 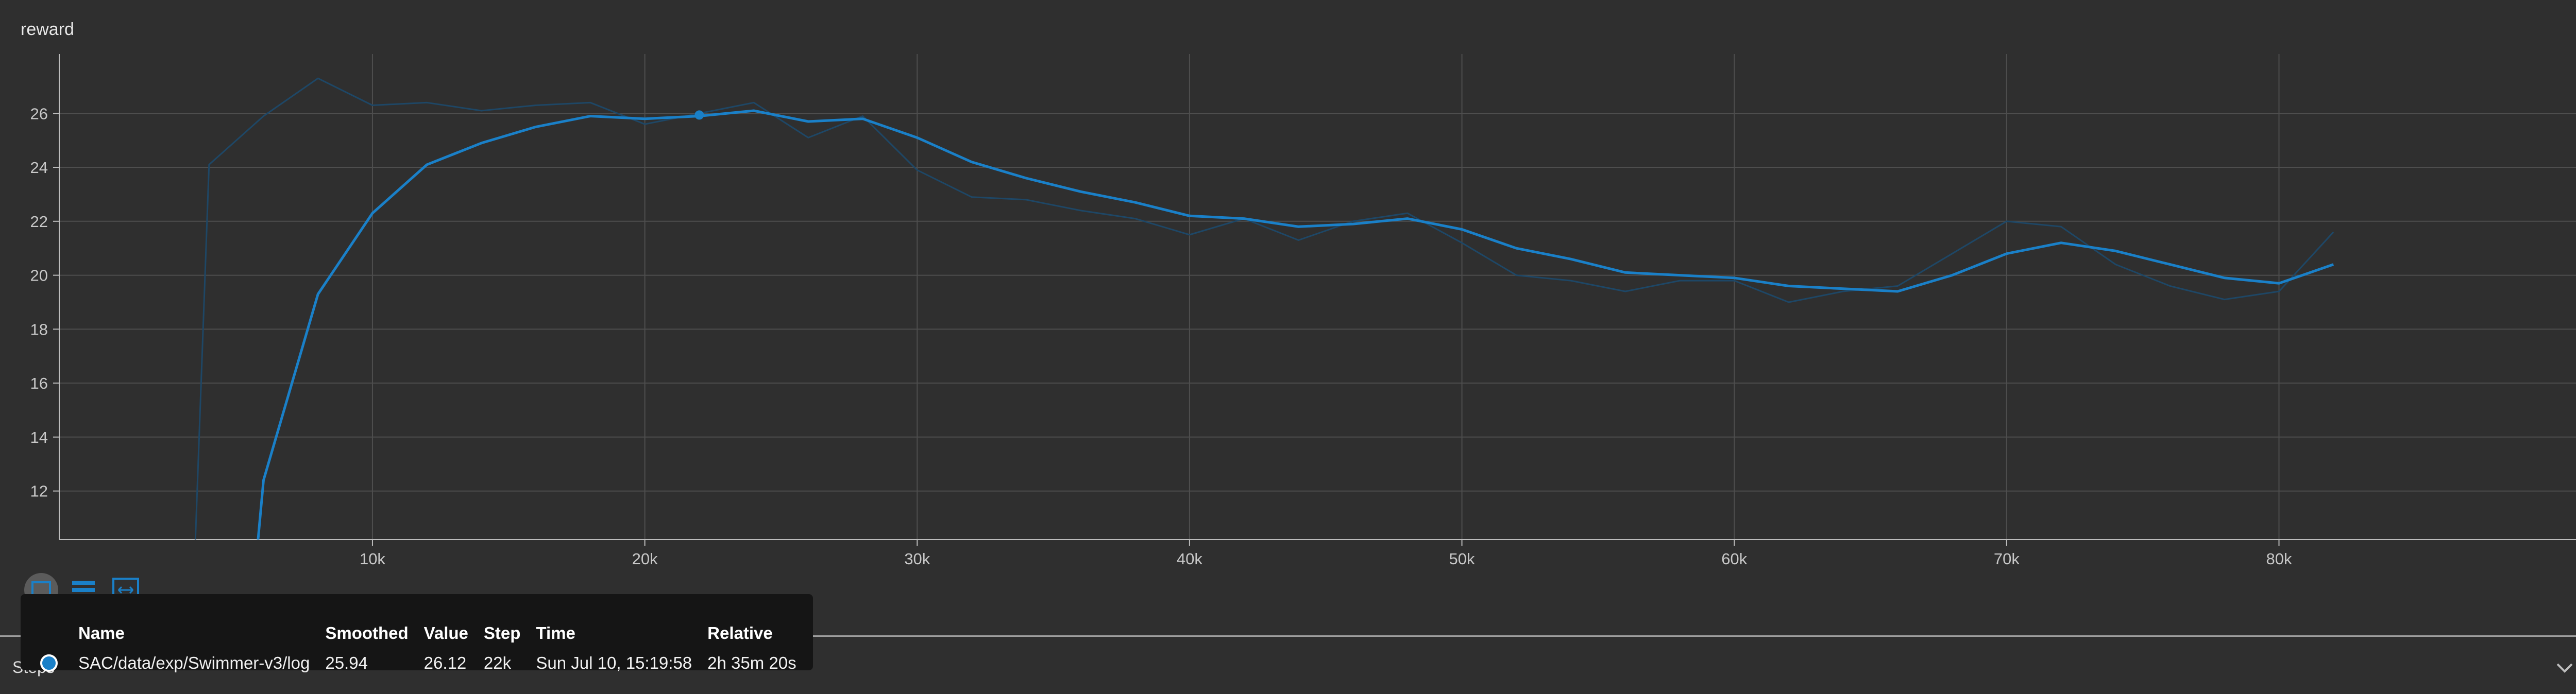 What do you see at coordinates (1734, 558) in the screenshot?
I see `x-tick-label: 60k` at bounding box center [1734, 558].